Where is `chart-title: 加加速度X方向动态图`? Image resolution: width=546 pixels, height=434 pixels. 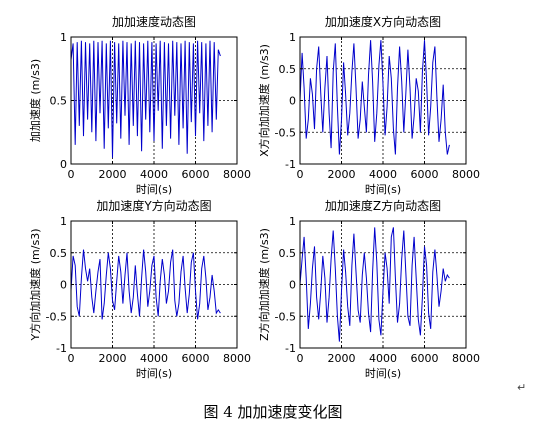 chart-title: 加加速度X方向动态图 is located at coordinates (383, 21).